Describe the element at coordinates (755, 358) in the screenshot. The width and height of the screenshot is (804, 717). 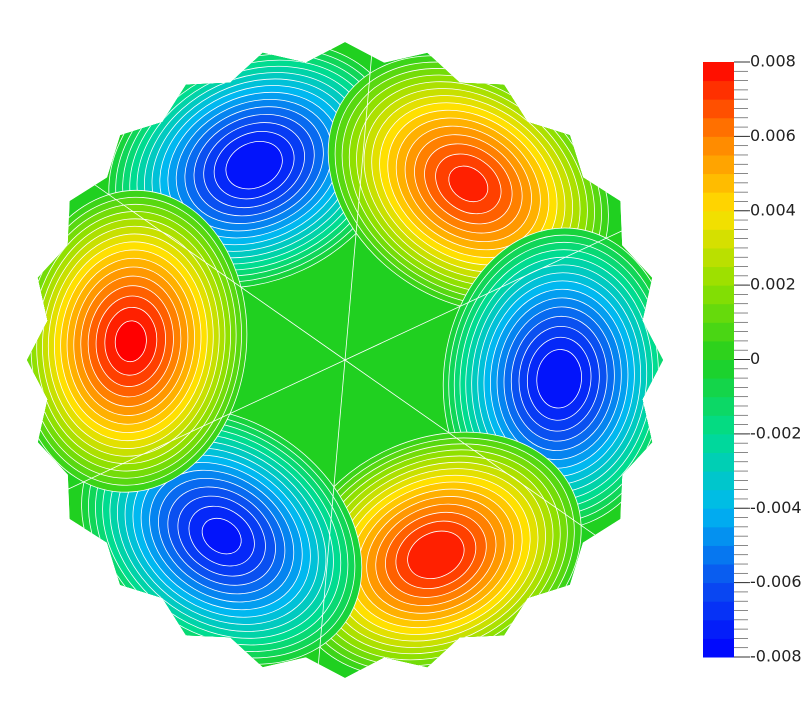
I see `colorbar-tick-label: 0` at that location.